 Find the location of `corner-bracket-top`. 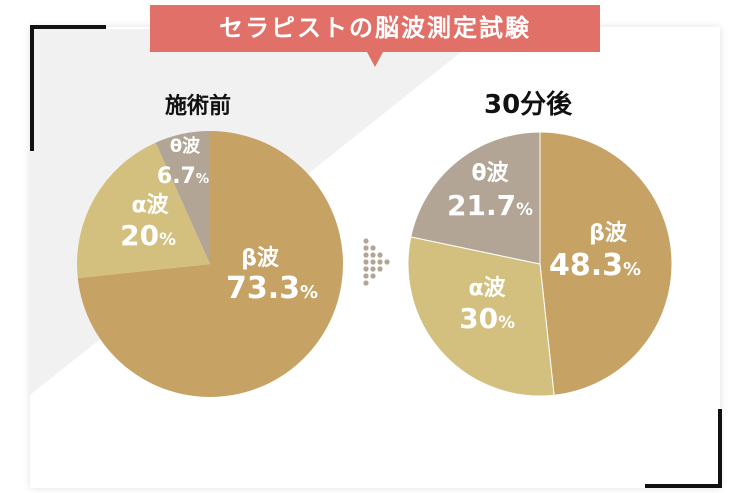

corner-bracket-top is located at coordinates (68, 27).